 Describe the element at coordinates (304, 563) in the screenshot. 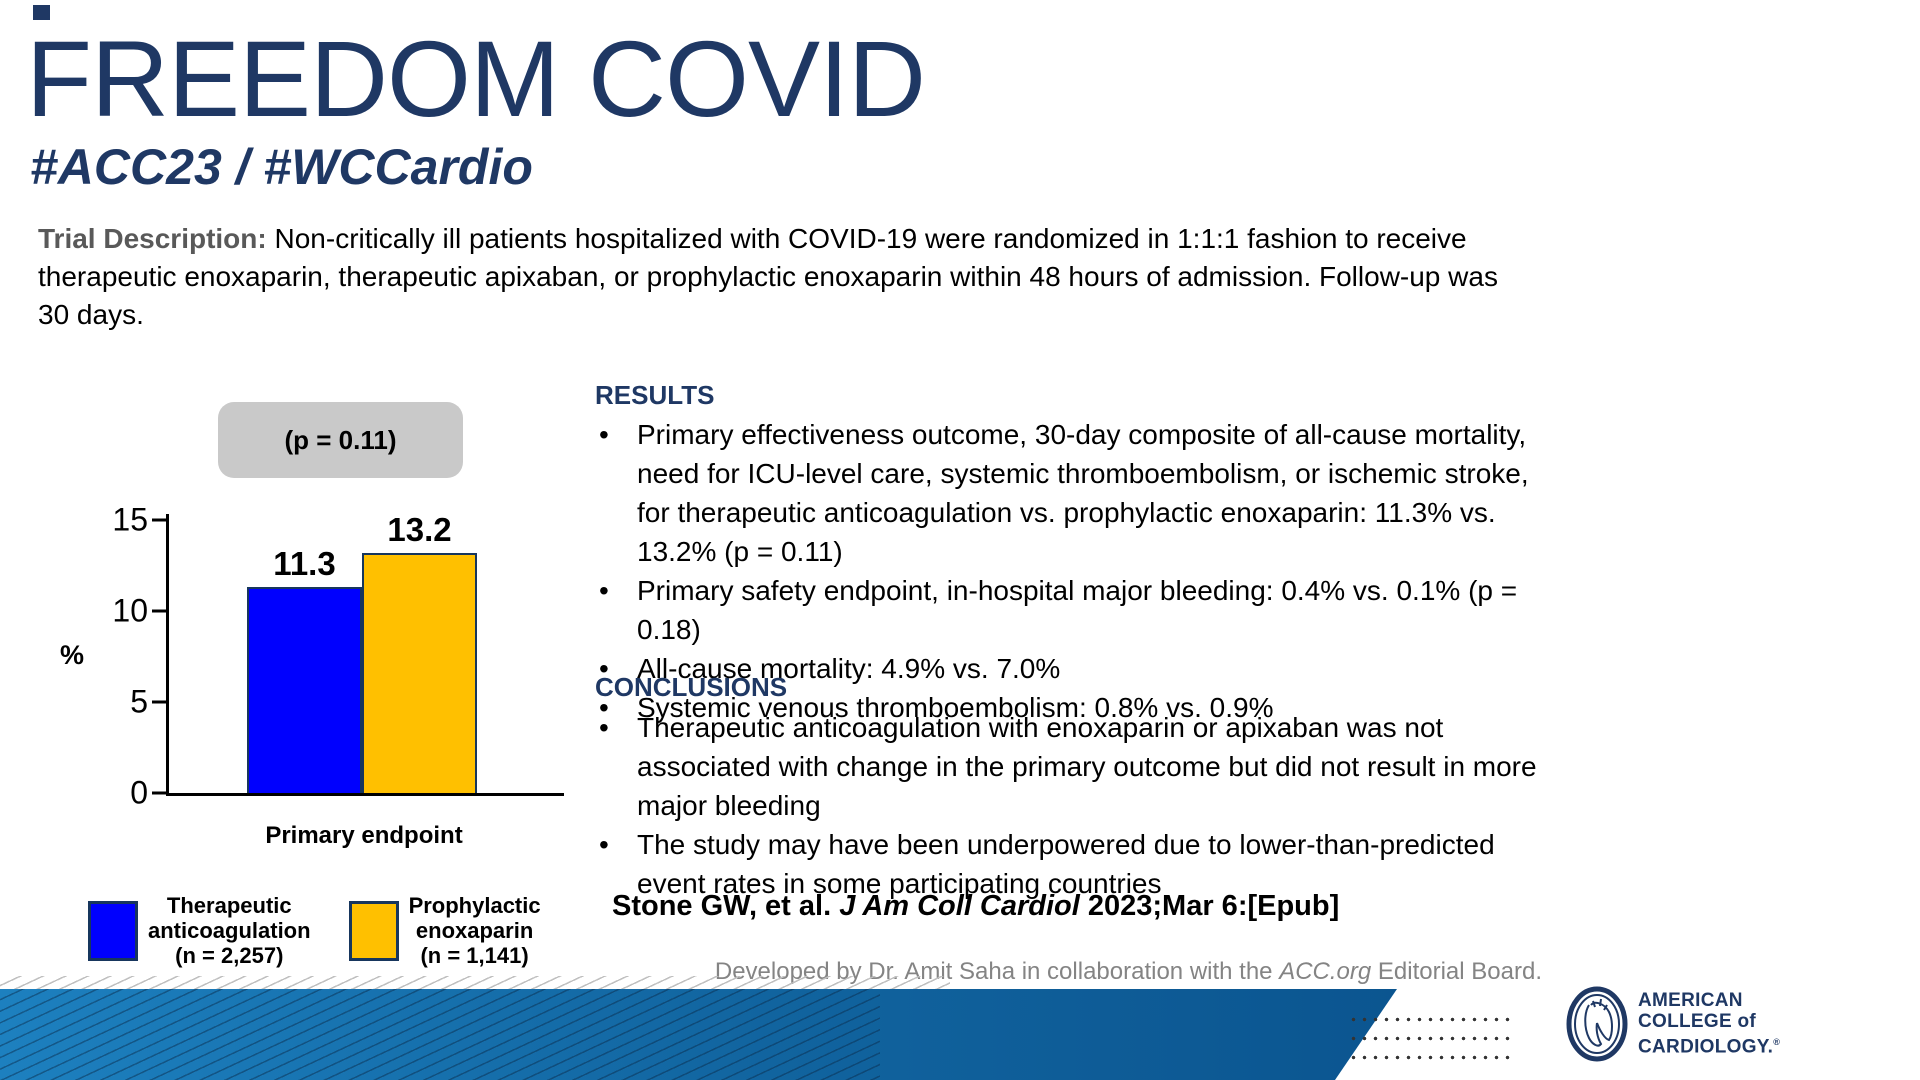

I see `bar-value-label: 11.3` at that location.